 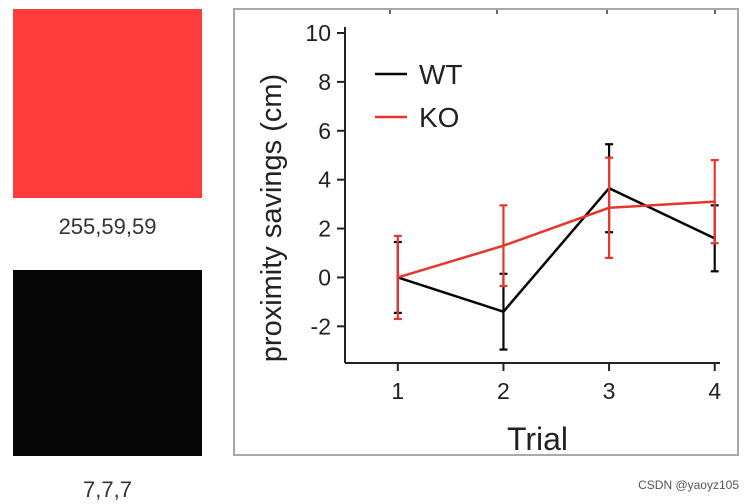 What do you see at coordinates (556, 239) in the screenshot?
I see `series-line-ko` at bounding box center [556, 239].